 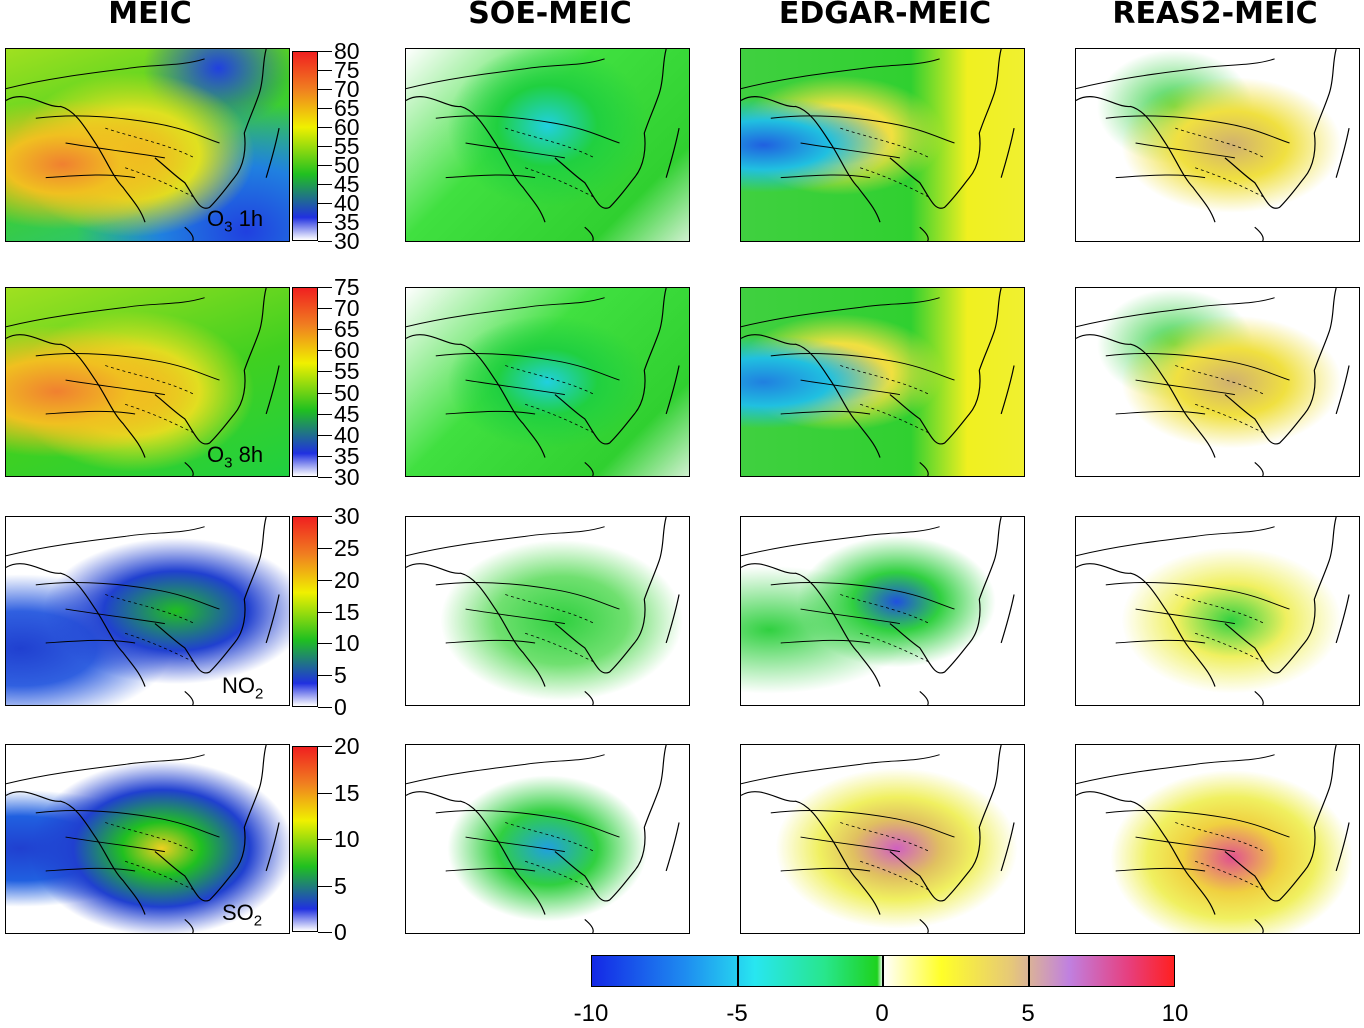 What do you see at coordinates (1175, 1013) in the screenshot?
I see `difference-tick-label: 10` at bounding box center [1175, 1013].